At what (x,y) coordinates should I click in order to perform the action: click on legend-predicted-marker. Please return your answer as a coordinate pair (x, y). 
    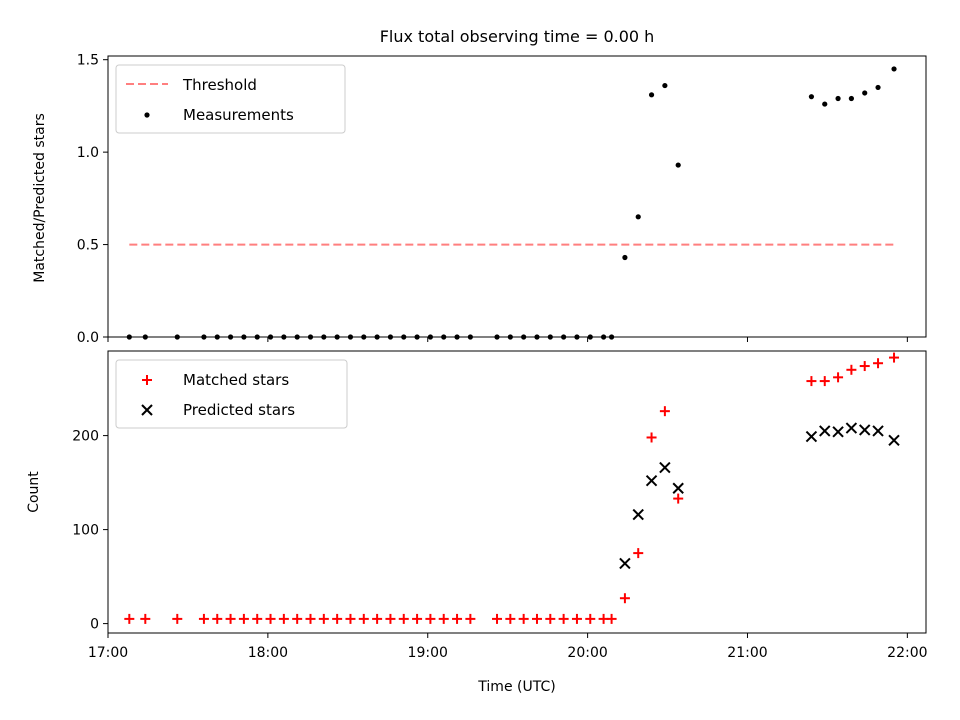
    Looking at the image, I should click on (147, 410).